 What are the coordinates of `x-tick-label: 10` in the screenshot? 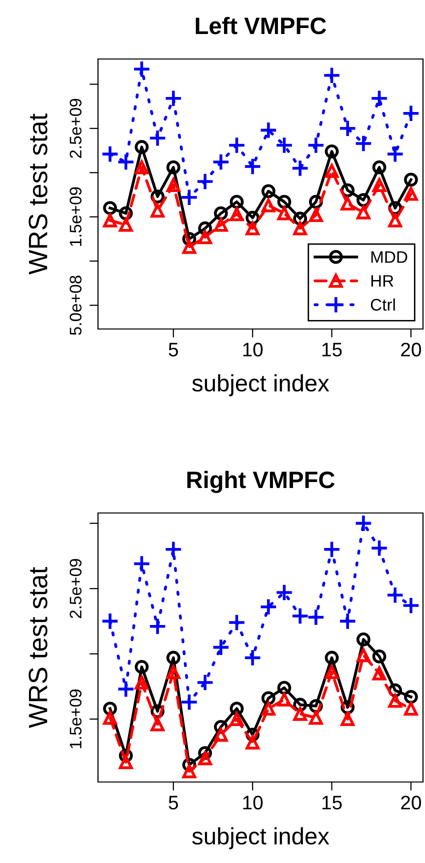 It's located at (253, 803).